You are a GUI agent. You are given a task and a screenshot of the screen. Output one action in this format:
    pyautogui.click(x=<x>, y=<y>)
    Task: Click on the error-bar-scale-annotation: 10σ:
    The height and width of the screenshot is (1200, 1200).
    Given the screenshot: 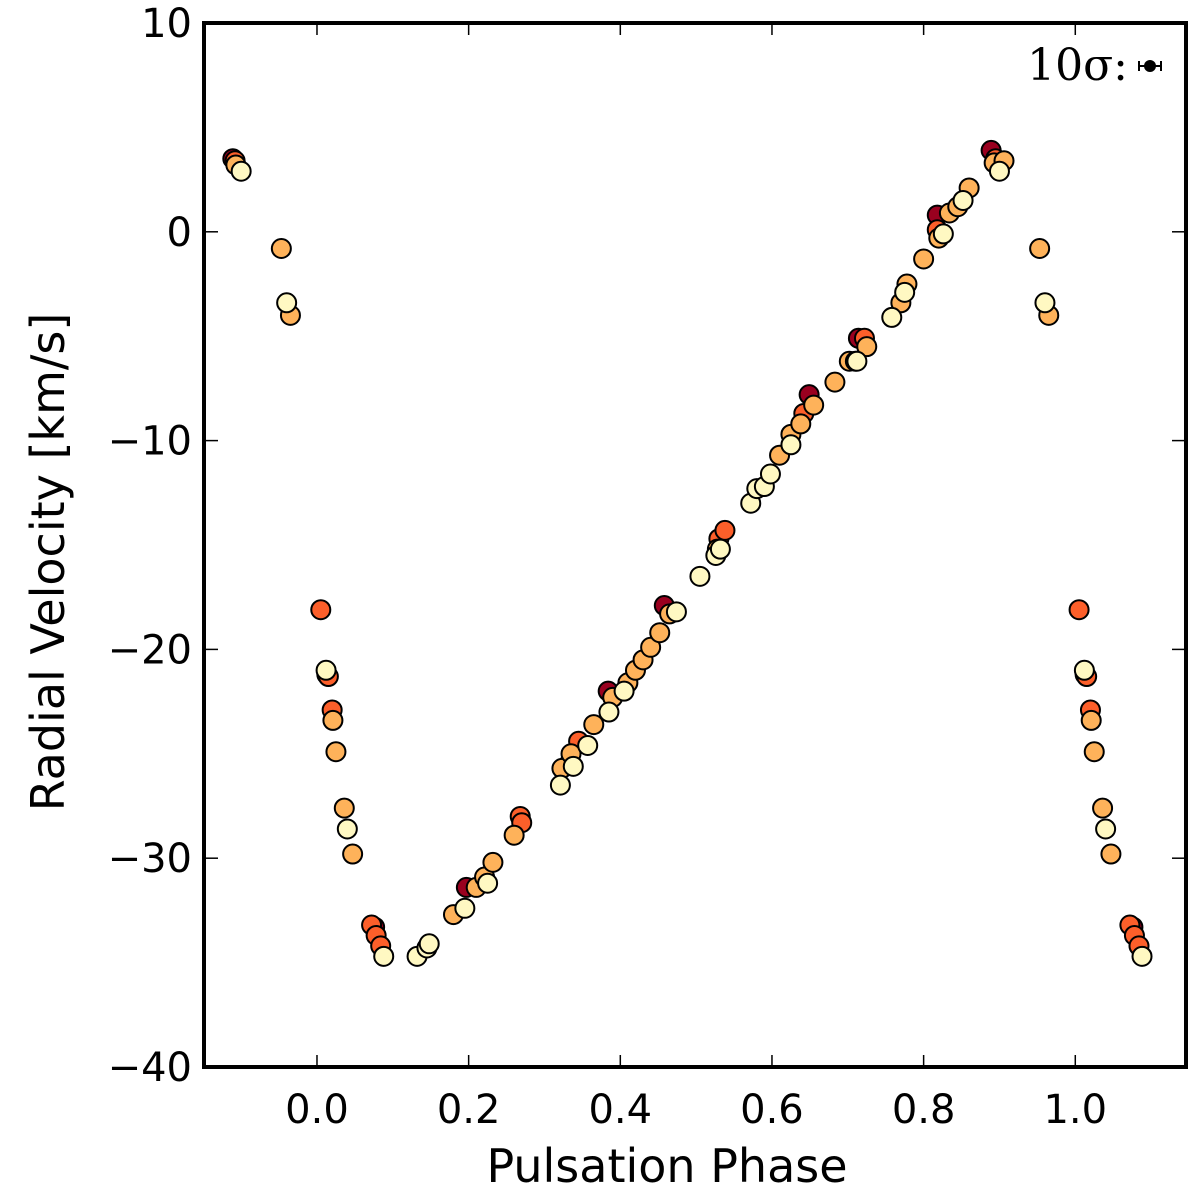 What is the action you would take?
    pyautogui.click(x=1094, y=65)
    